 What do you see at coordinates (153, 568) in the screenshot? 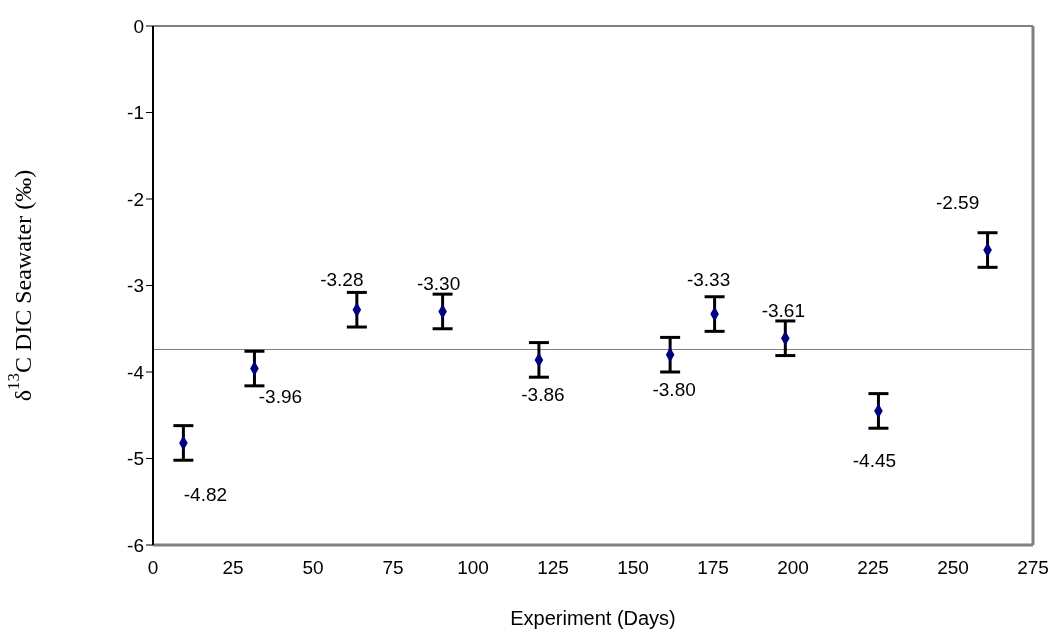
I see `x-tick-label: 0` at bounding box center [153, 568].